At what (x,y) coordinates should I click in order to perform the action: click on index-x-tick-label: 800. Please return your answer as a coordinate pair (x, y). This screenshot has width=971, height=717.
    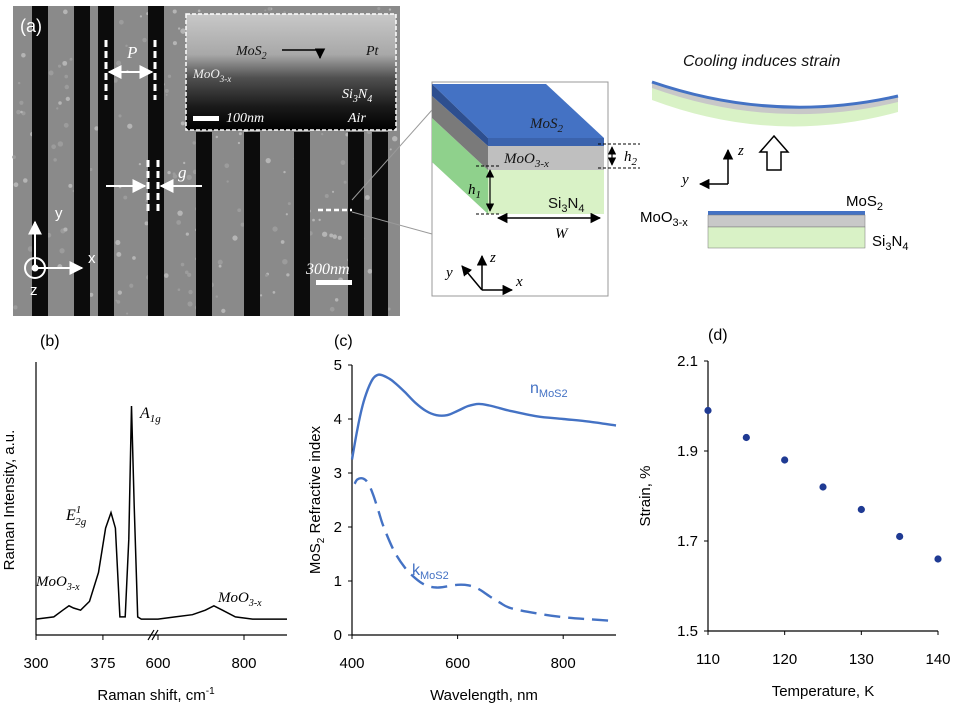
    Looking at the image, I should click on (563, 663).